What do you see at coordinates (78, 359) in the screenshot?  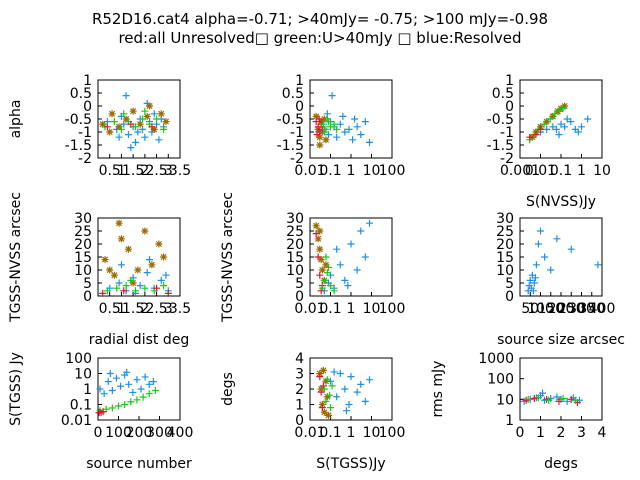 I see `y-tick-label: 100` at bounding box center [78, 359].